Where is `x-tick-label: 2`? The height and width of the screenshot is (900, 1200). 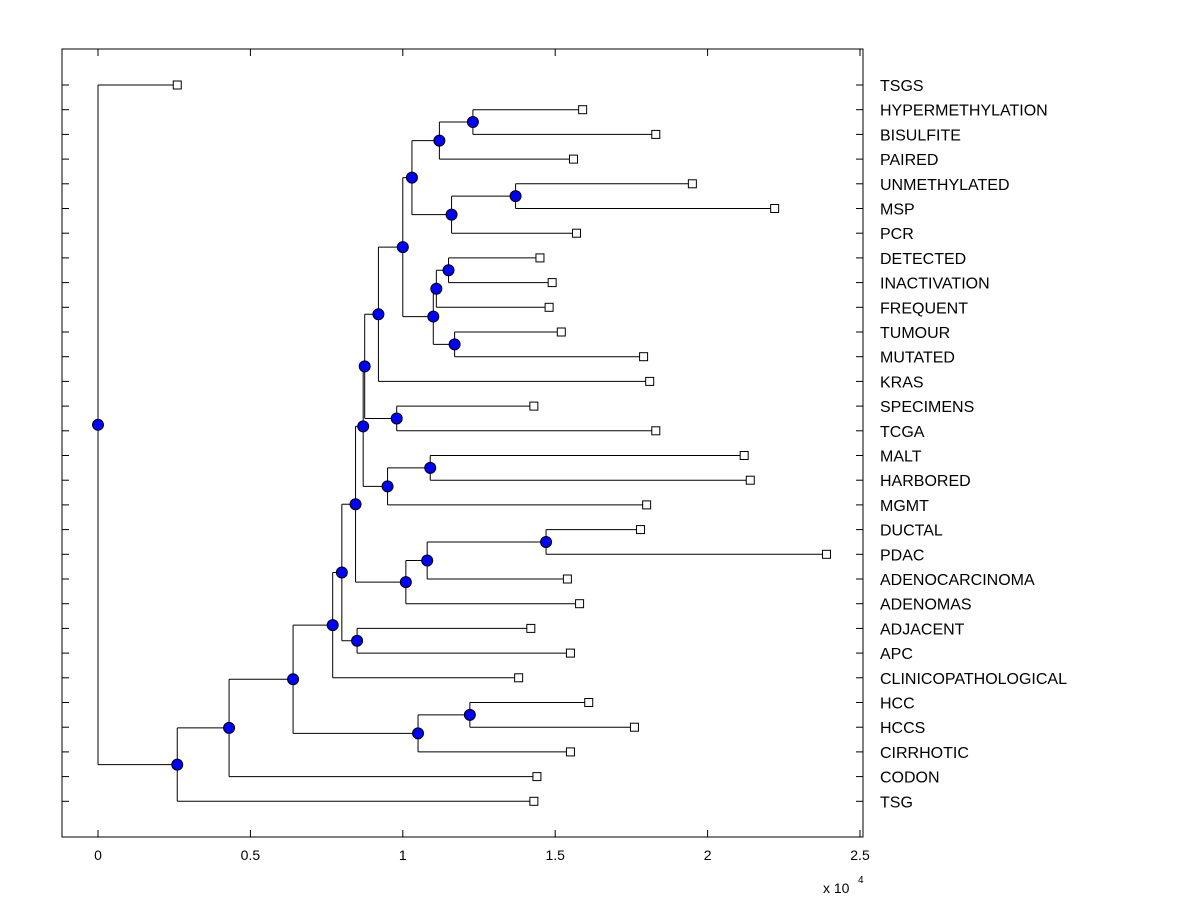 x-tick-label: 2 is located at coordinates (708, 855).